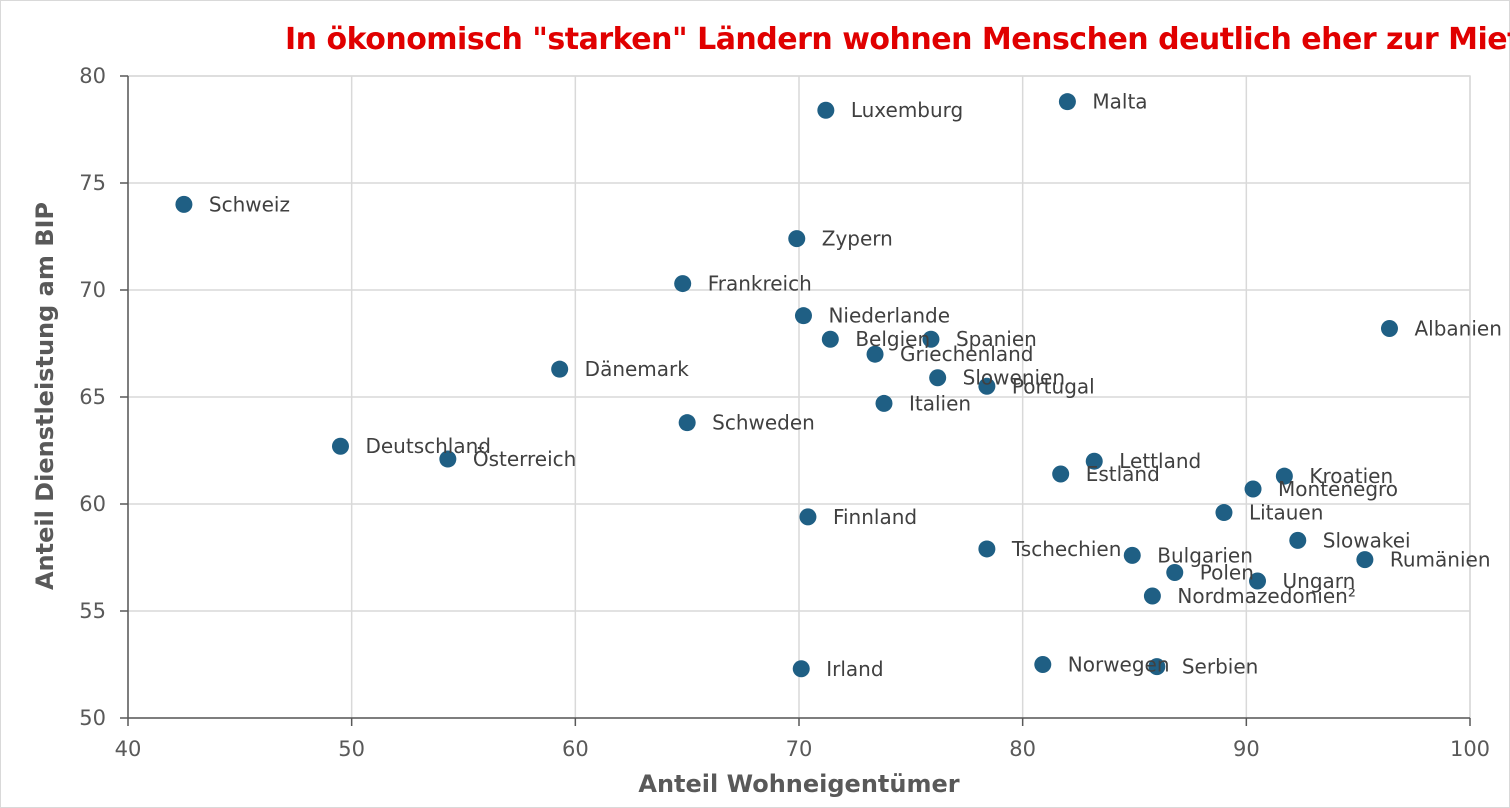  Describe the element at coordinates (1227, 572) in the screenshot. I see `data-label: Polen` at that location.